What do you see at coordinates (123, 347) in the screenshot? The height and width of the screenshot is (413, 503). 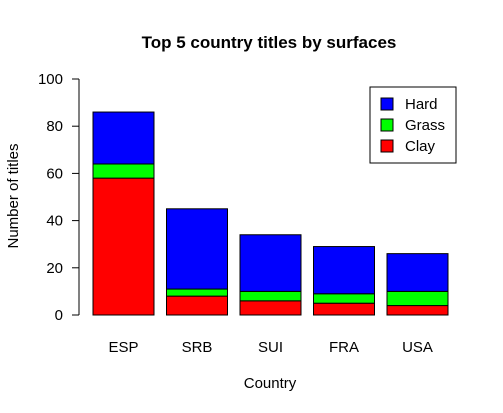 I see `x-tick-label: ESP` at bounding box center [123, 347].